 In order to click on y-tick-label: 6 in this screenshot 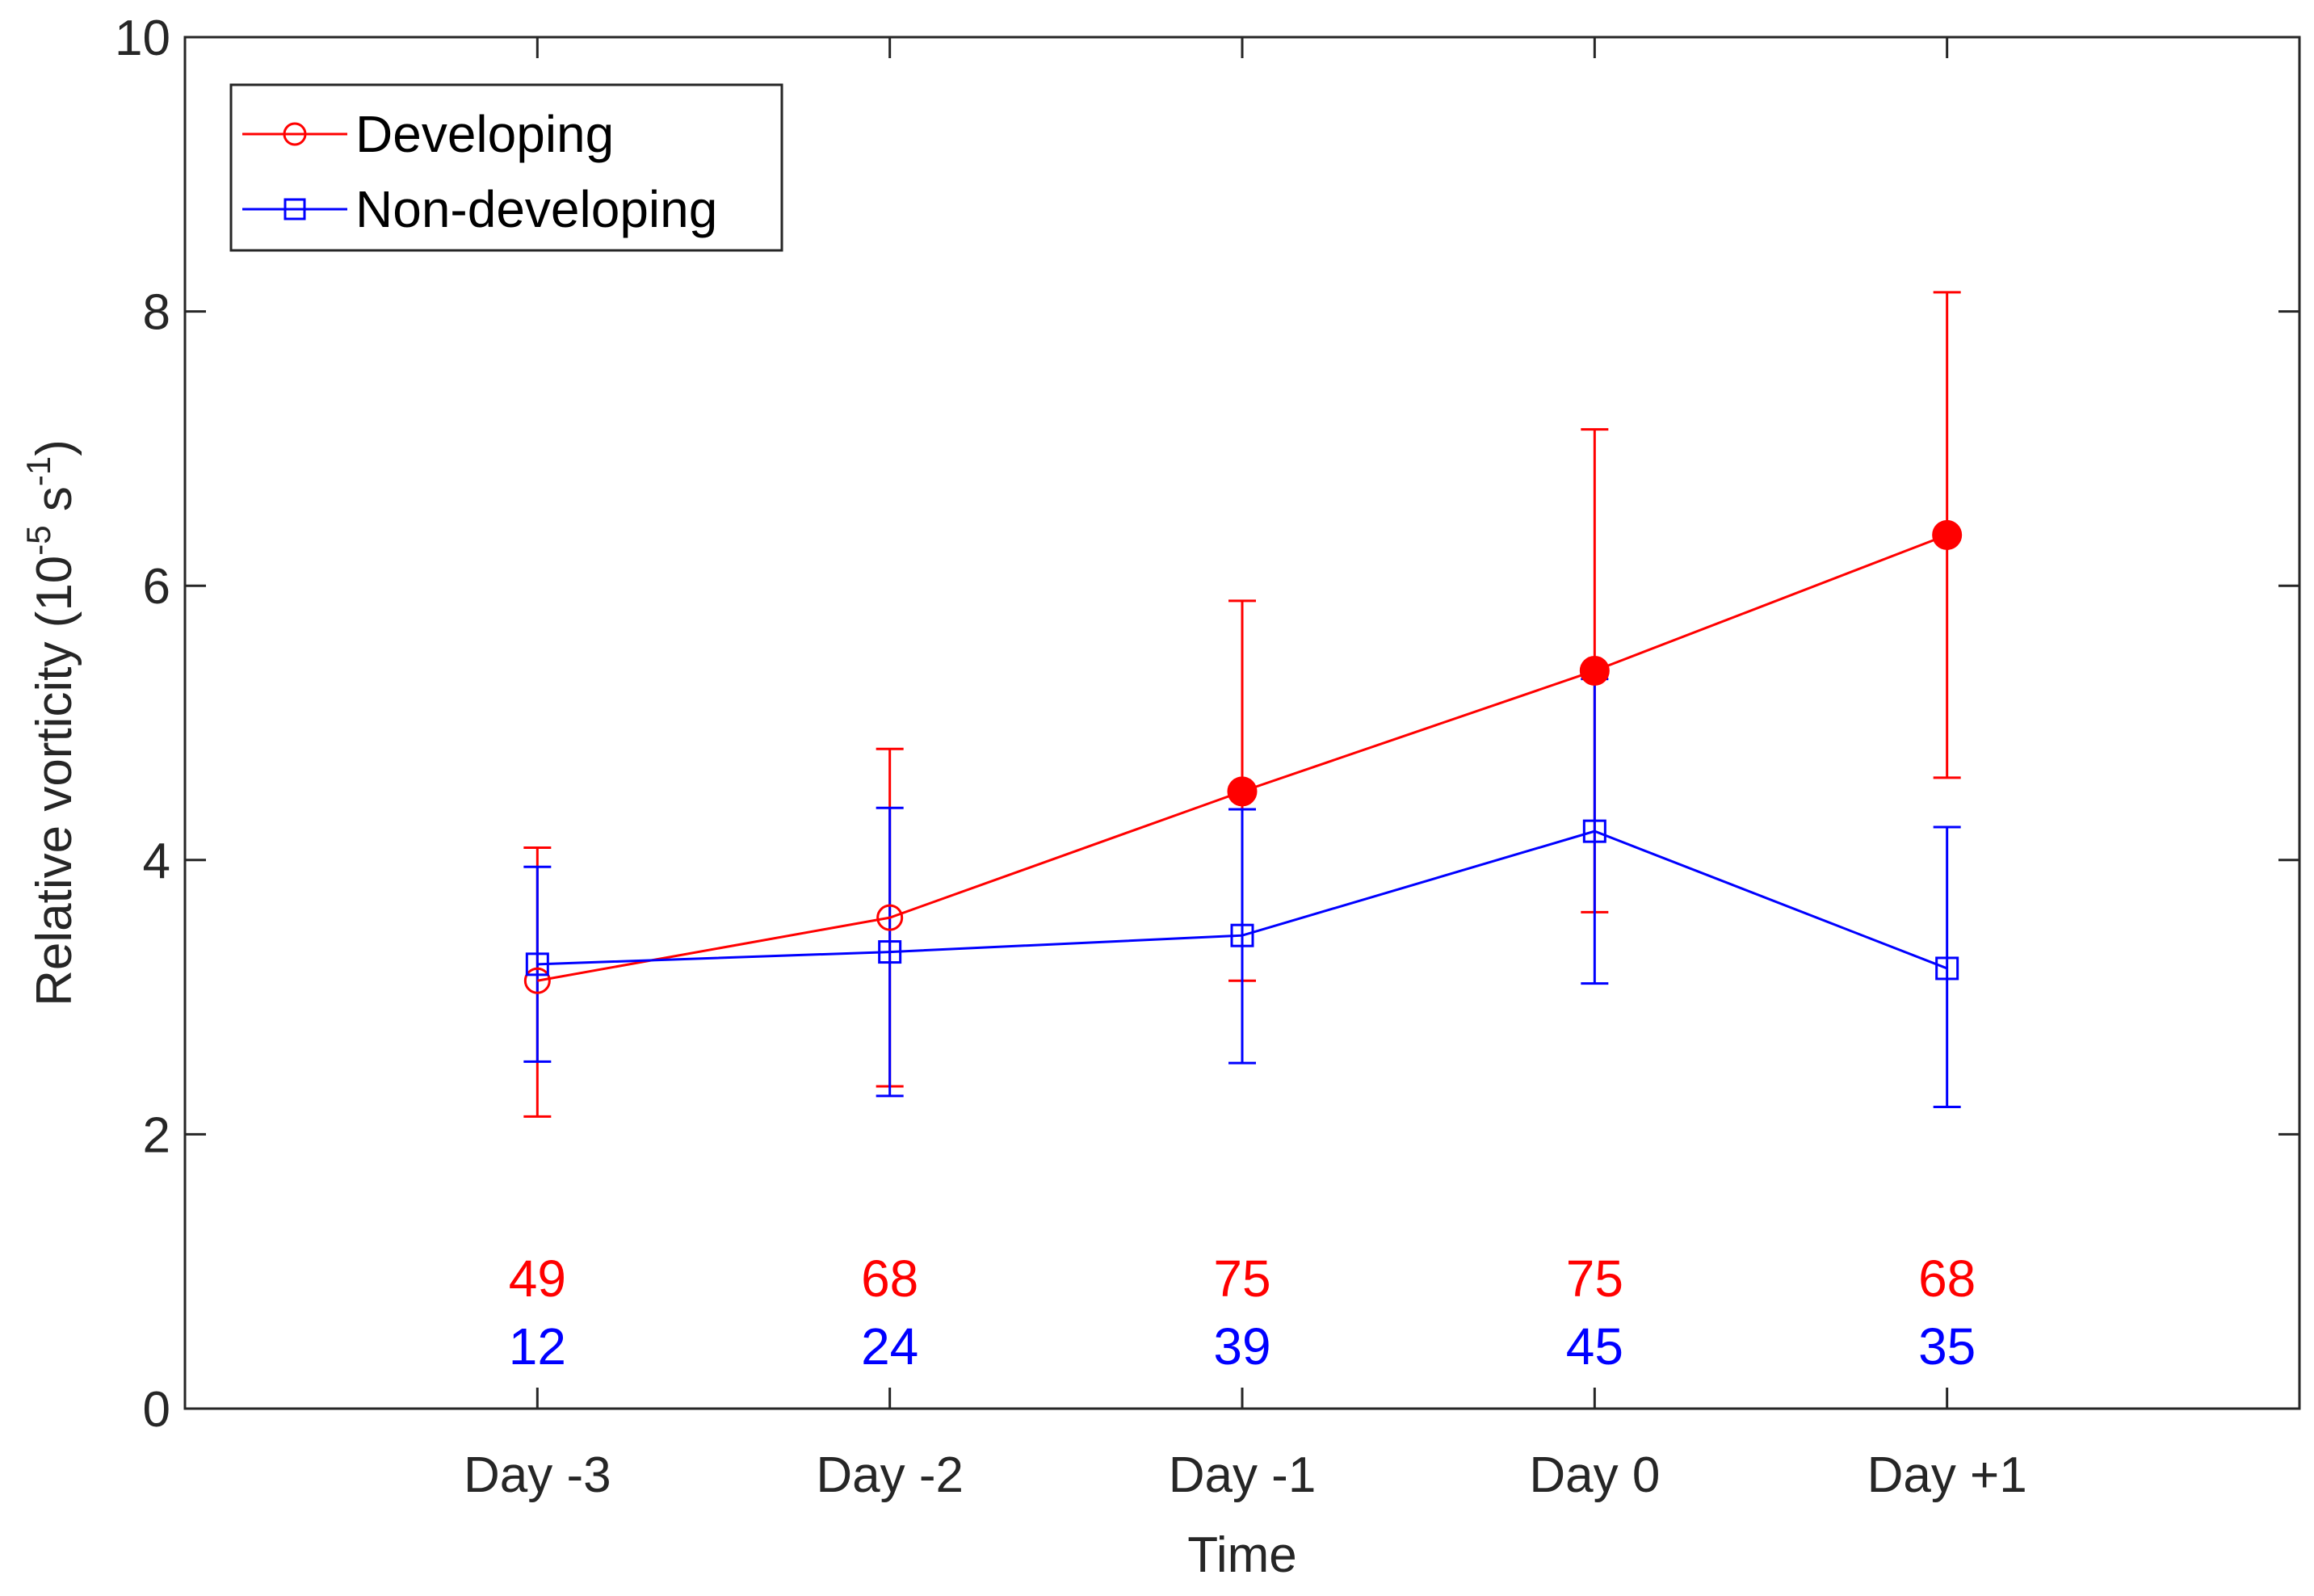, I will do `click(156, 587)`.